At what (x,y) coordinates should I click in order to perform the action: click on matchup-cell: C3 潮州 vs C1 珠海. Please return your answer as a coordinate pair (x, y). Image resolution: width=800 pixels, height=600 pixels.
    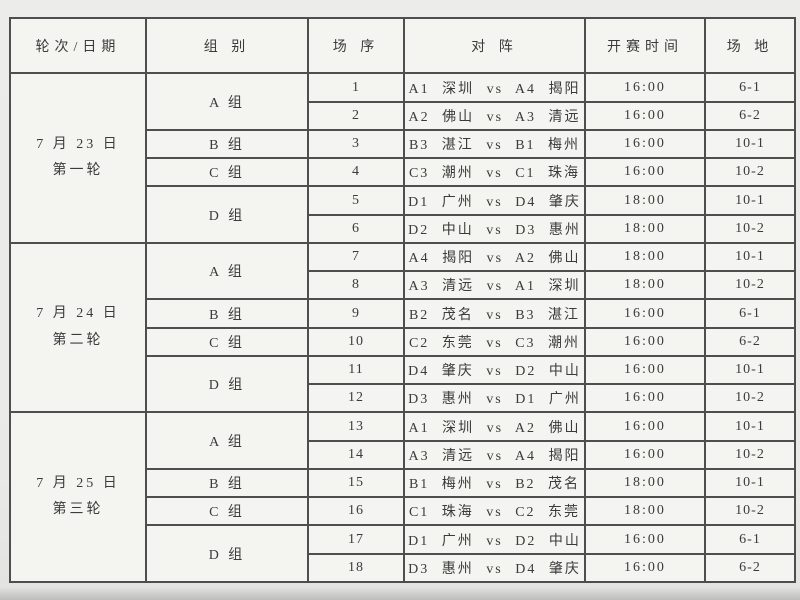
    Looking at the image, I should click on (494, 172).